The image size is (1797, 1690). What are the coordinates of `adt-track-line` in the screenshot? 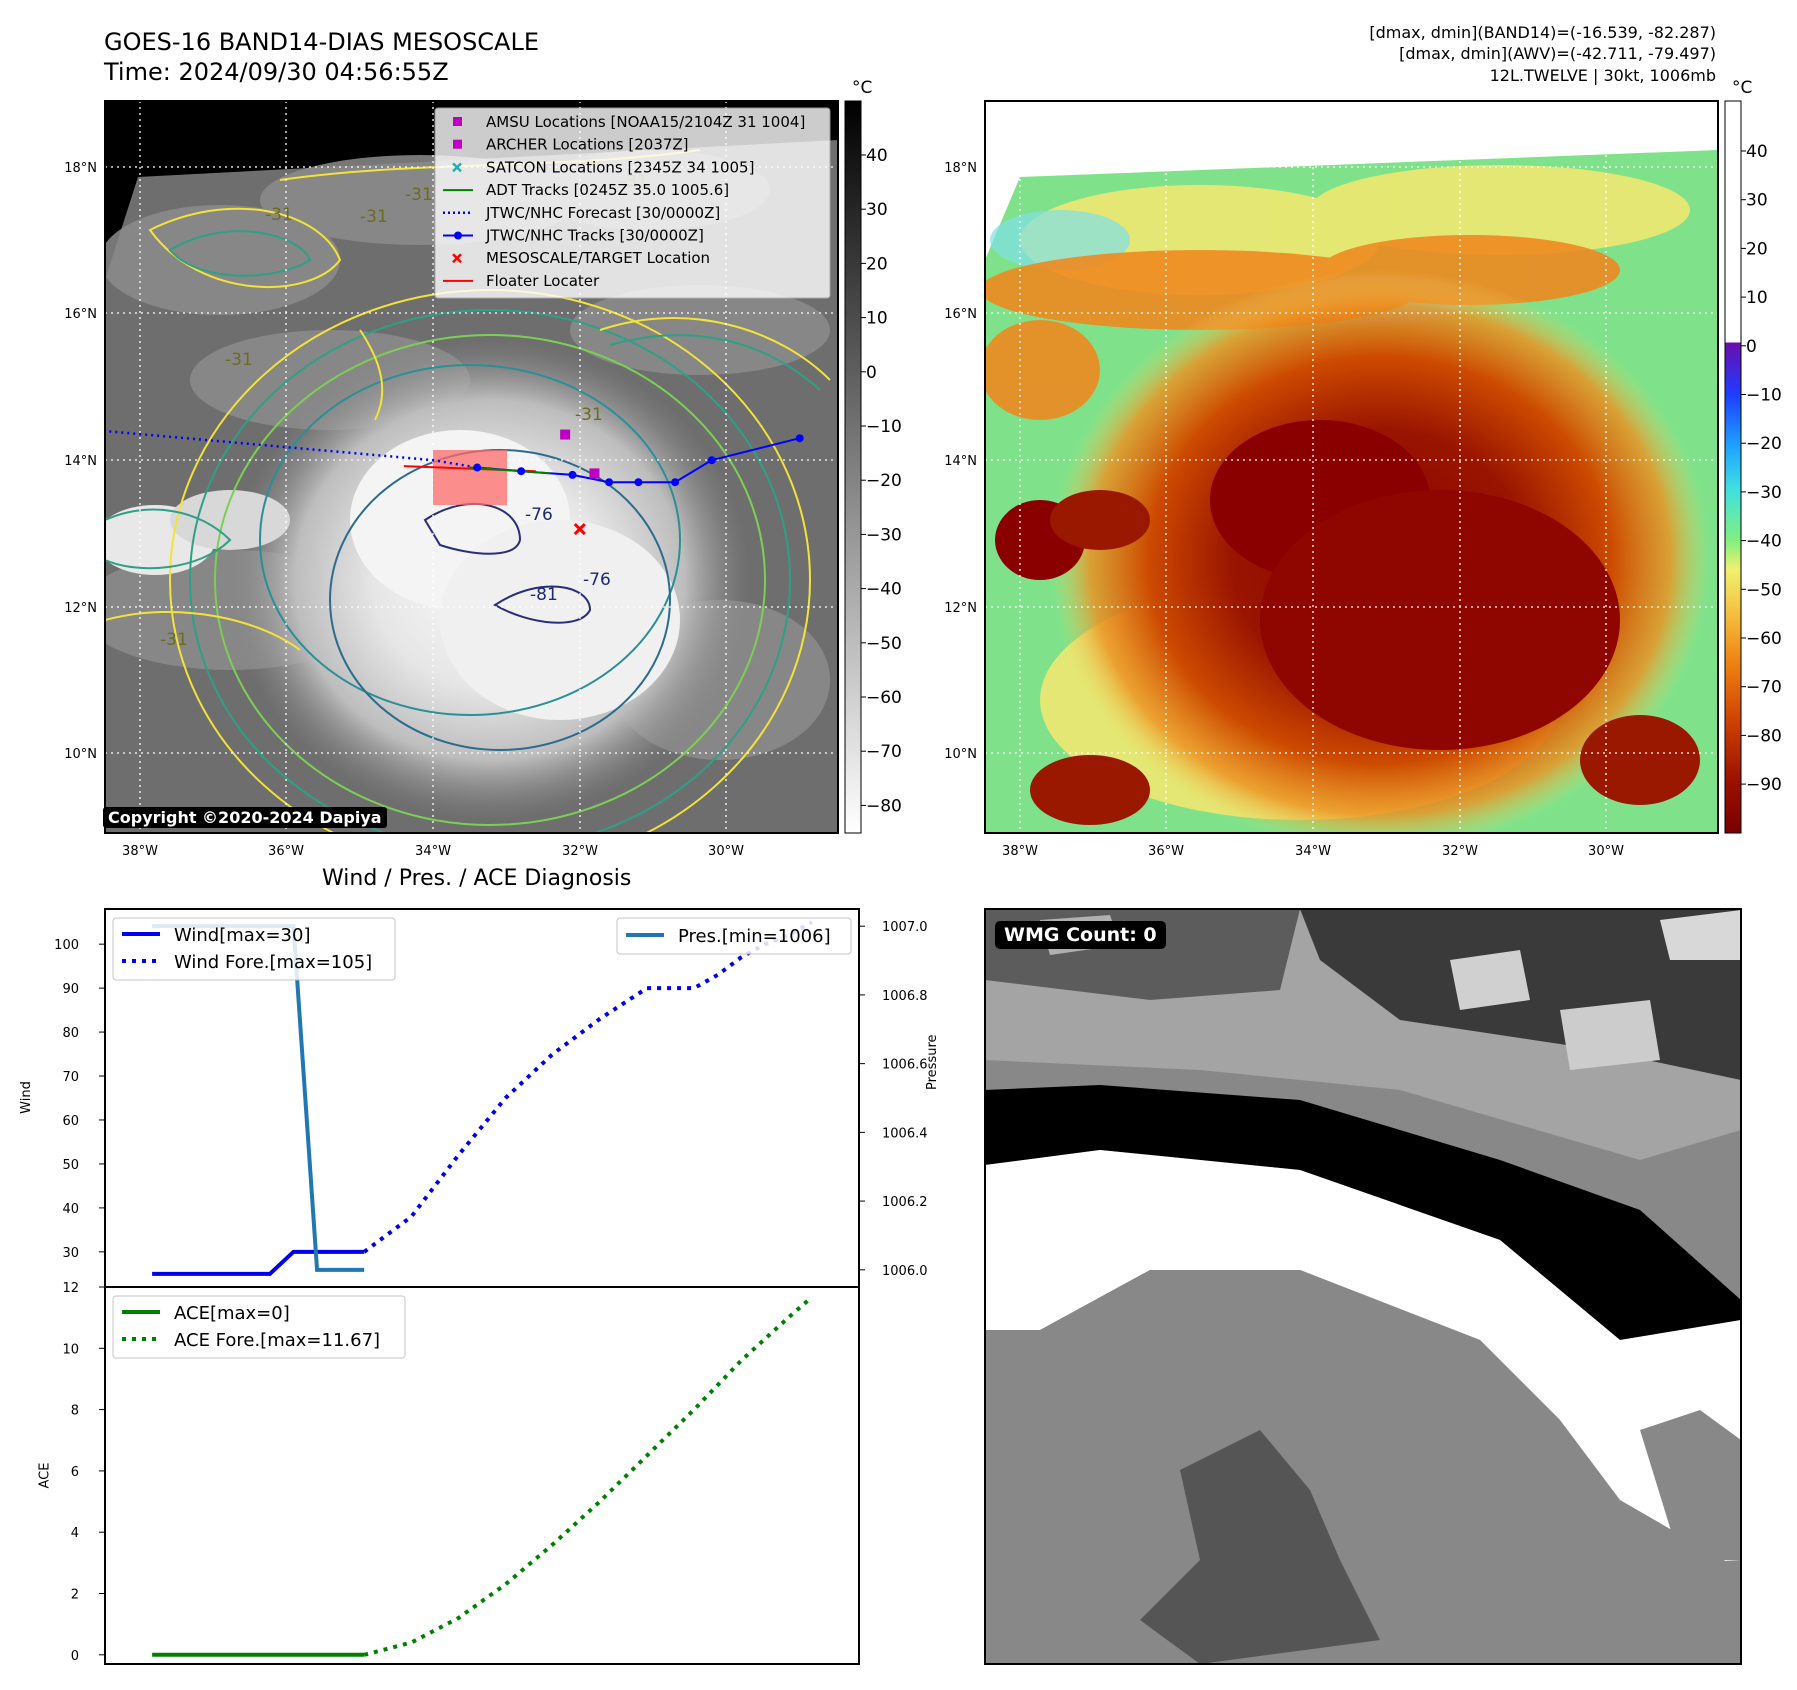 It's located at (510, 470).